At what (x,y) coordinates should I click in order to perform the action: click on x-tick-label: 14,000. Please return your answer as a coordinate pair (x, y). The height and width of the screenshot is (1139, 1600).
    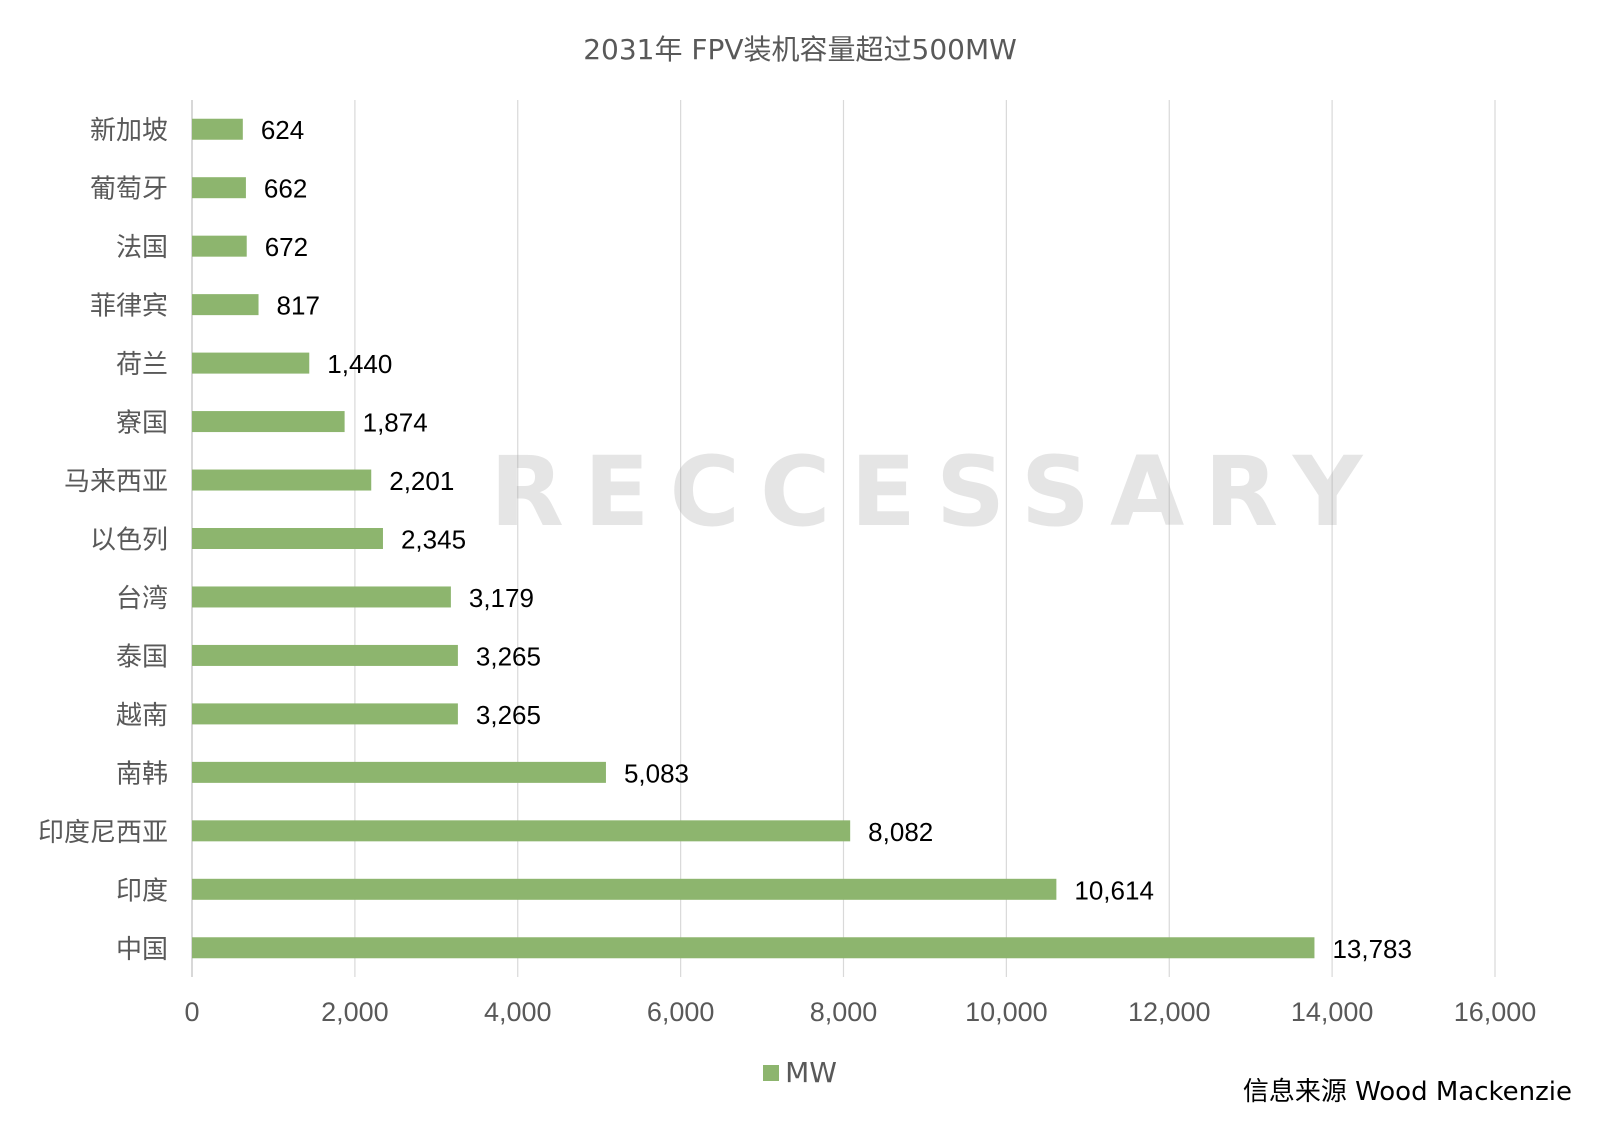
    Looking at the image, I should click on (1332, 1012).